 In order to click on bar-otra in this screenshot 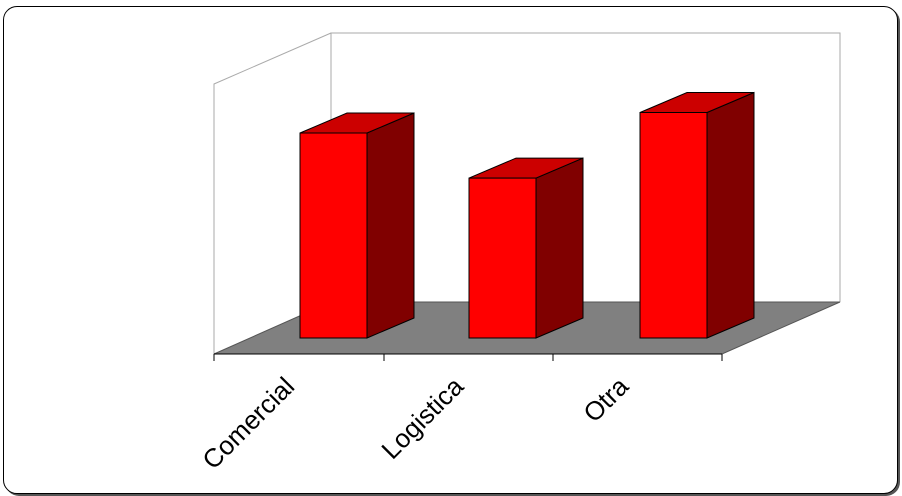, I will do `click(697, 215)`.